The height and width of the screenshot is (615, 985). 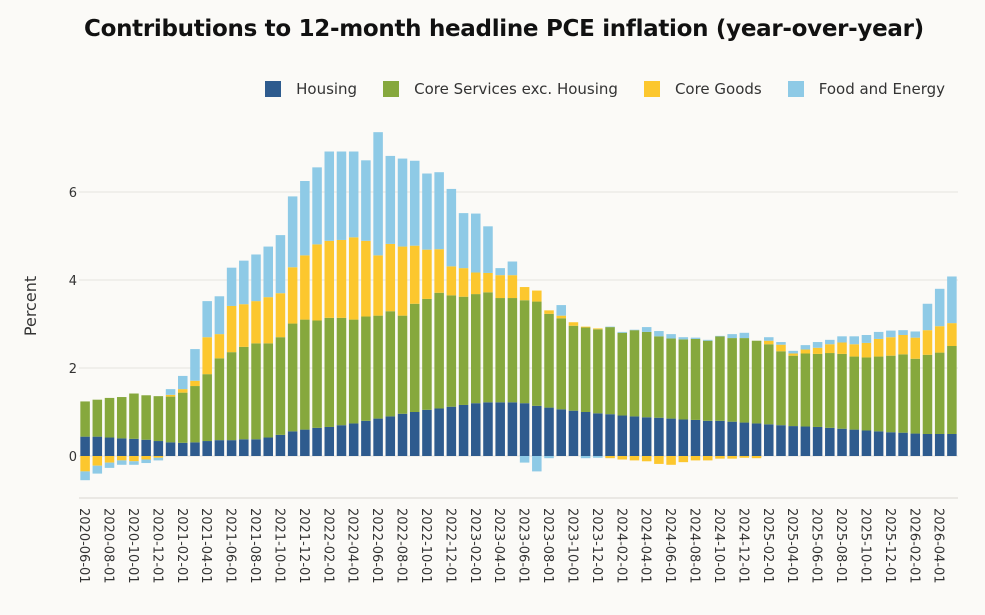 What do you see at coordinates (108, 546) in the screenshot?
I see `x-tick-label: 2020-08-01` at bounding box center [108, 546].